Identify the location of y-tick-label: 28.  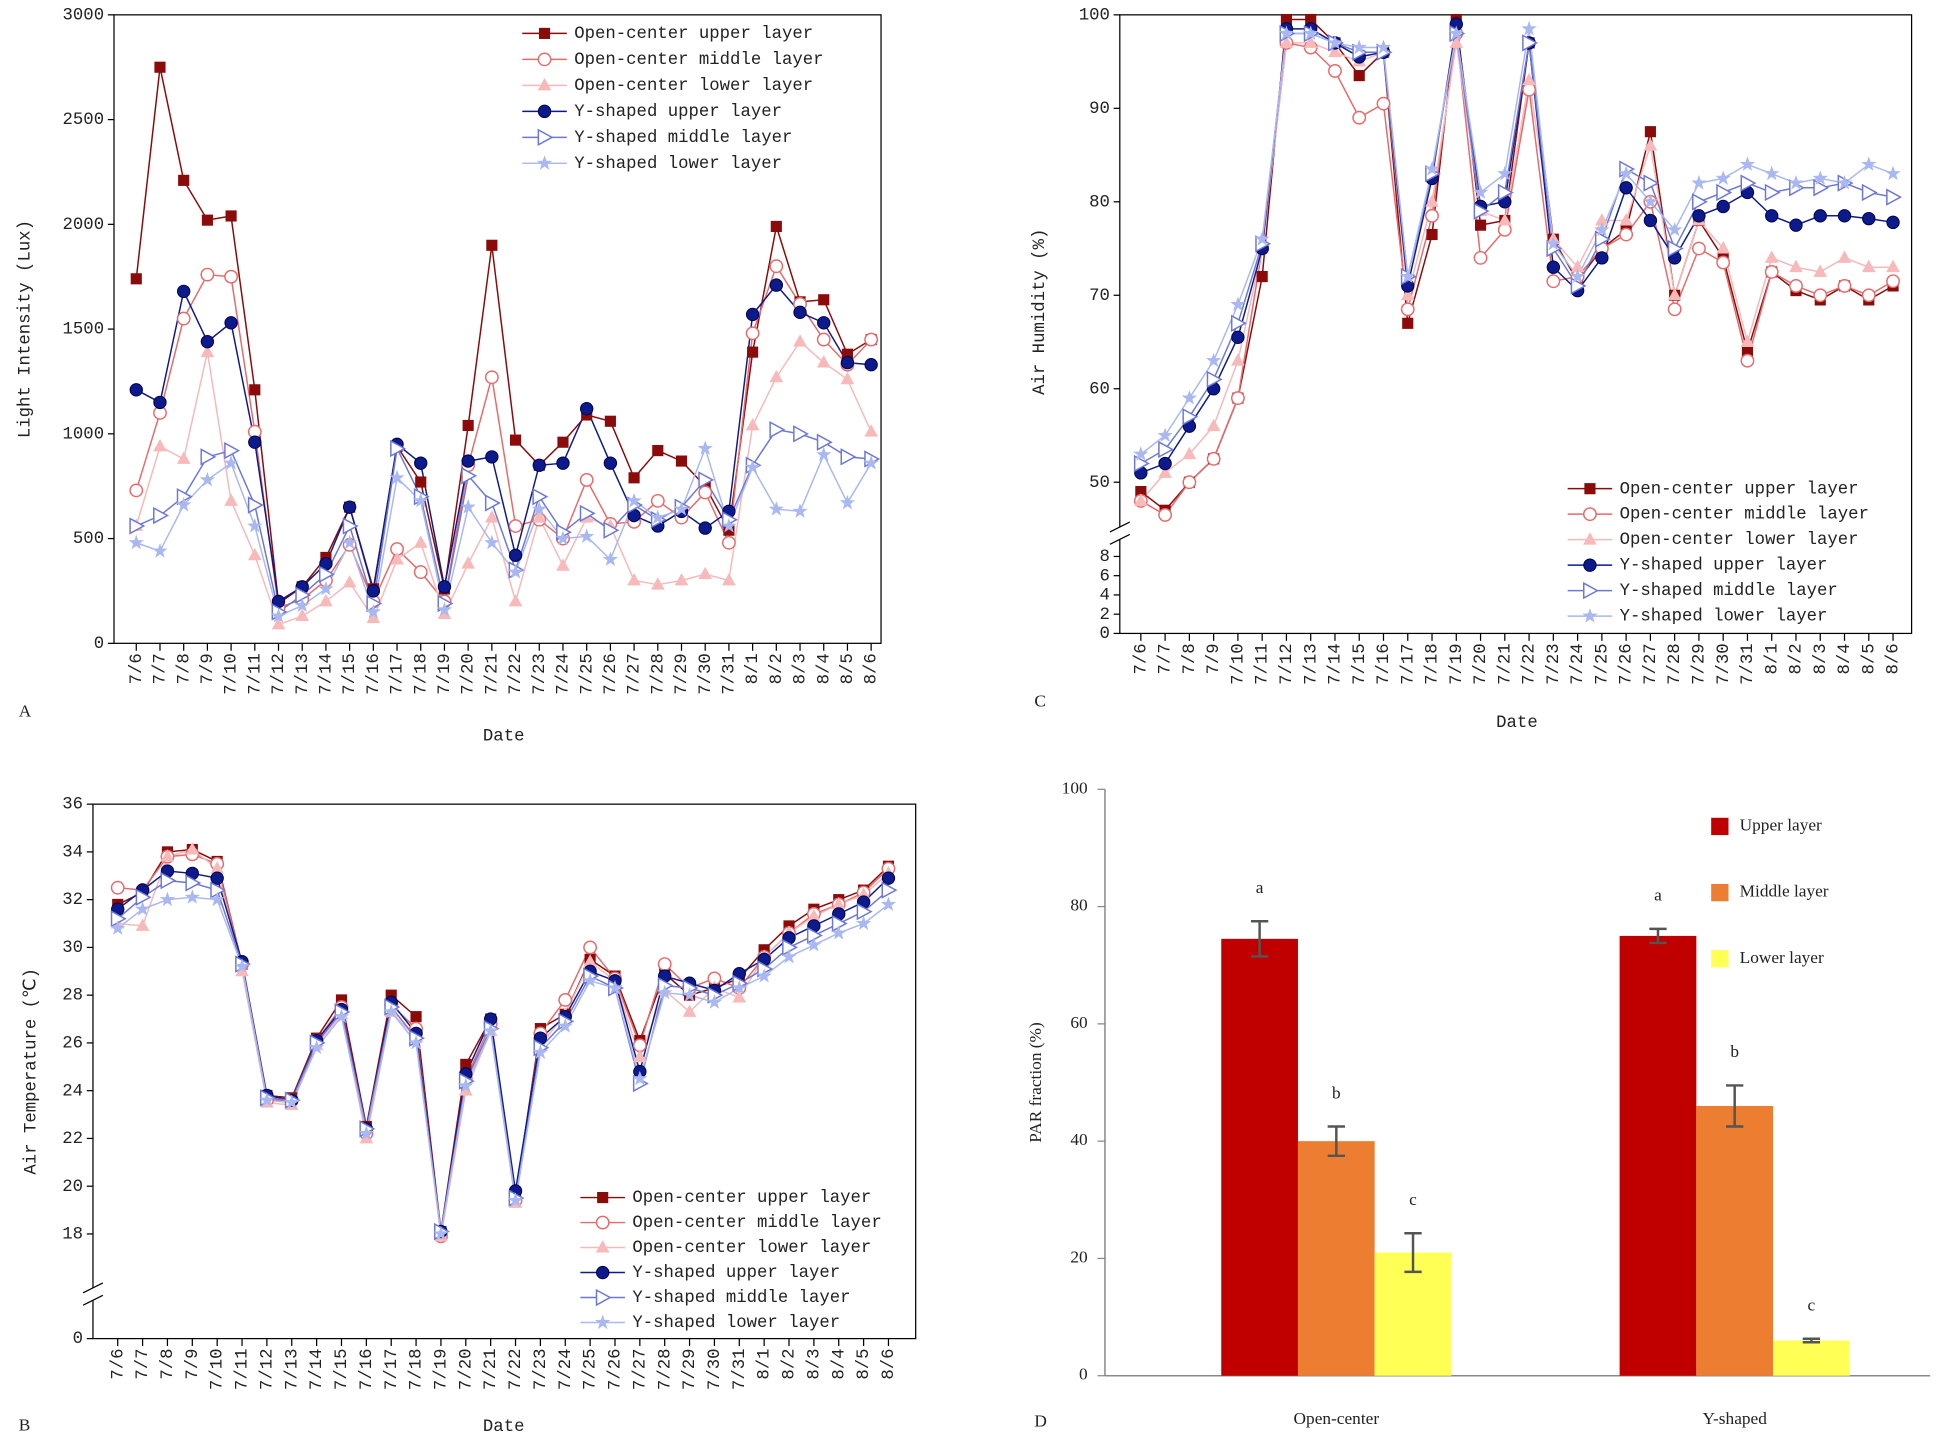
(72, 996).